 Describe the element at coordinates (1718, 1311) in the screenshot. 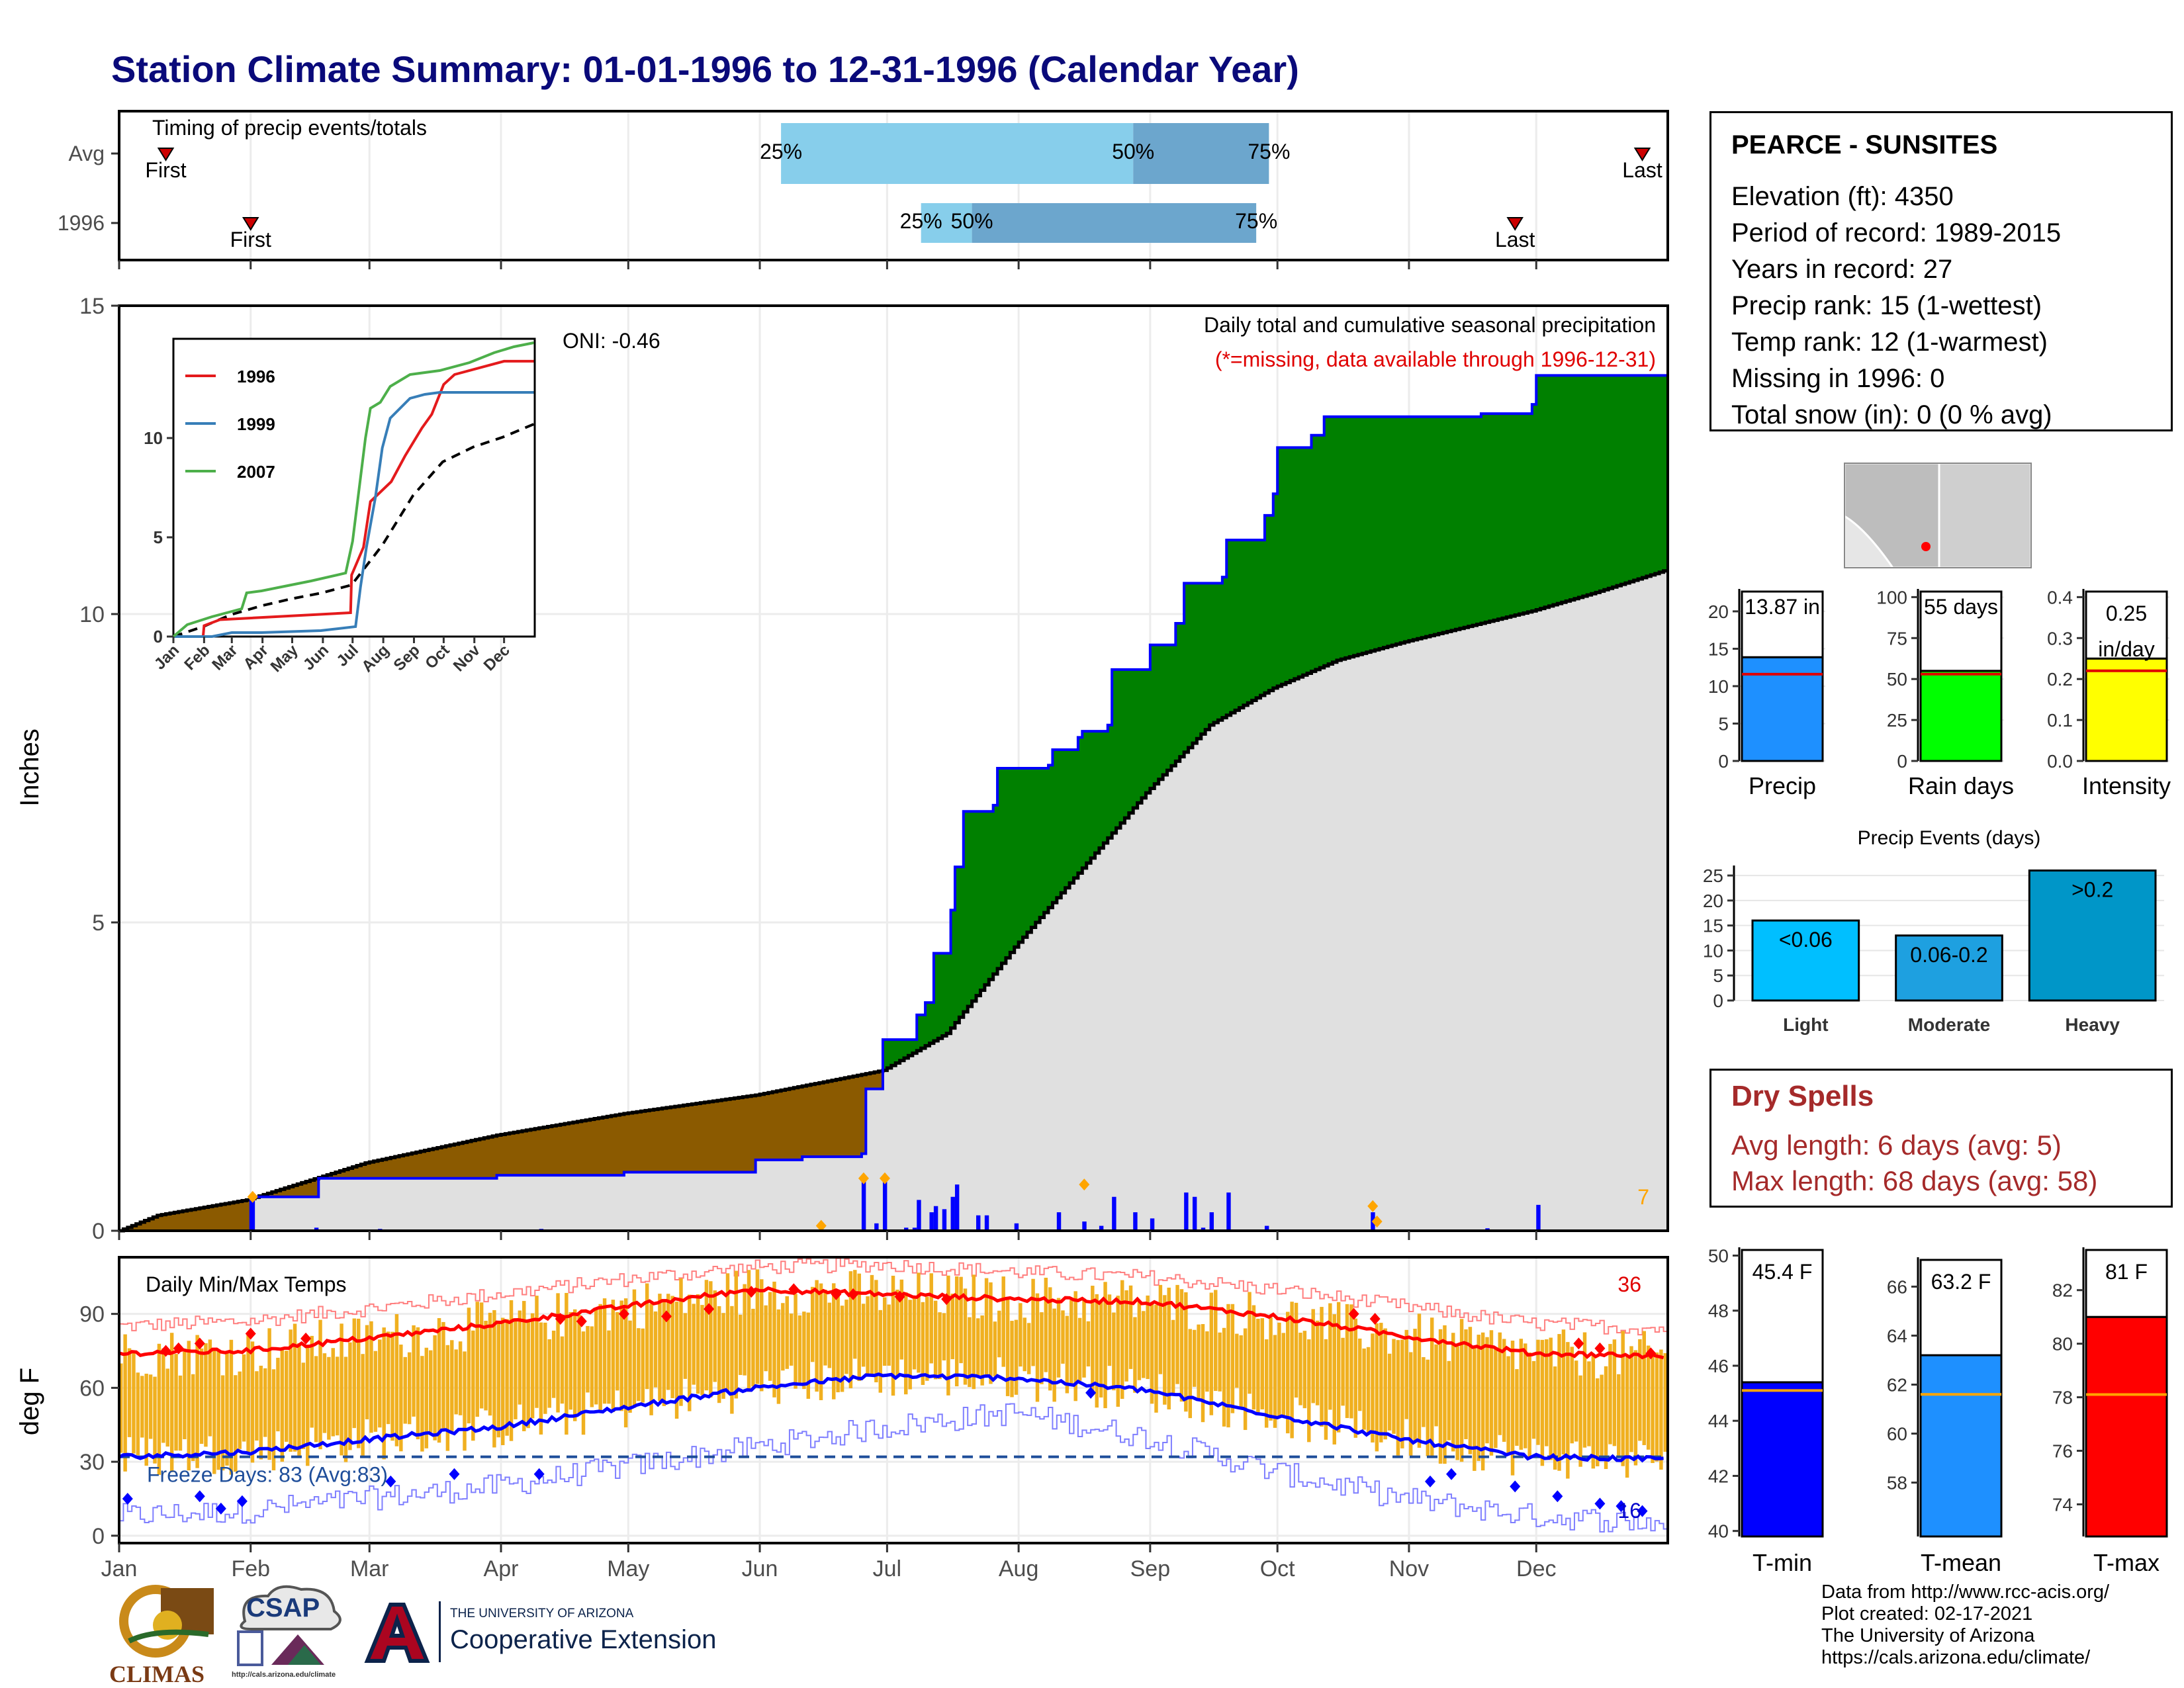

I see `temp-bar-ytick-label: 48` at that location.